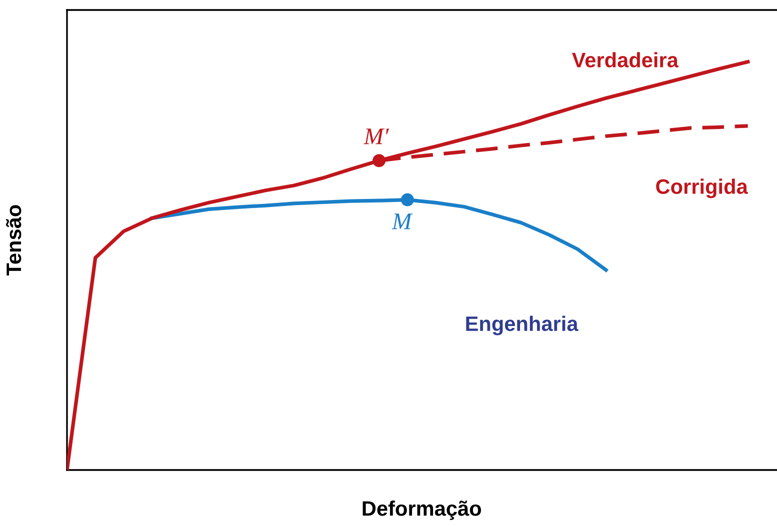  What do you see at coordinates (376, 136) in the screenshot?
I see `annotation: M′` at bounding box center [376, 136].